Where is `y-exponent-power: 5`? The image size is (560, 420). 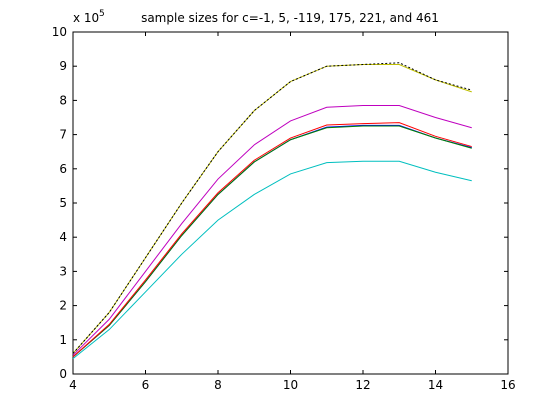 y-exponent-power: 5 is located at coordinates (102, 14).